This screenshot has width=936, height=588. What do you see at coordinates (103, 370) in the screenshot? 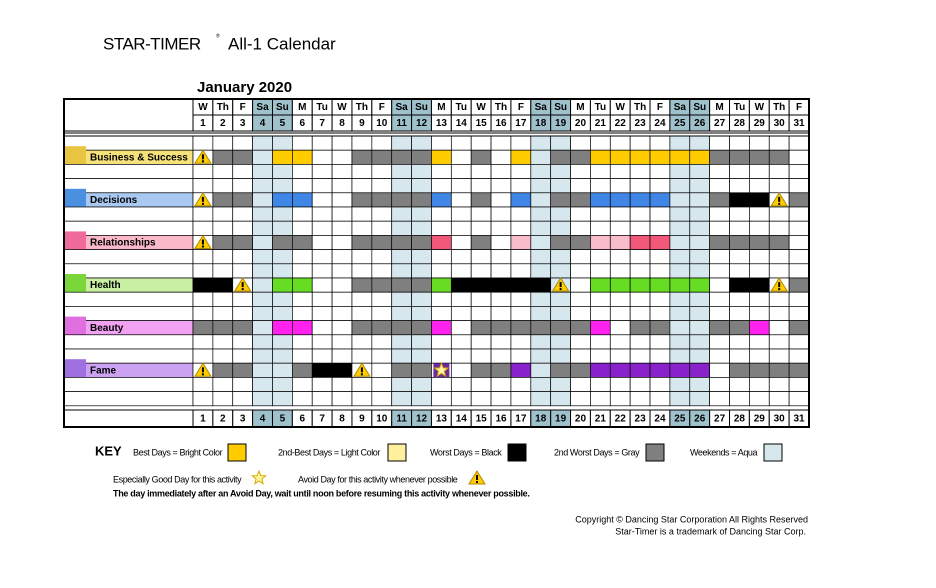
I see `activity-label: Fame` at bounding box center [103, 370].